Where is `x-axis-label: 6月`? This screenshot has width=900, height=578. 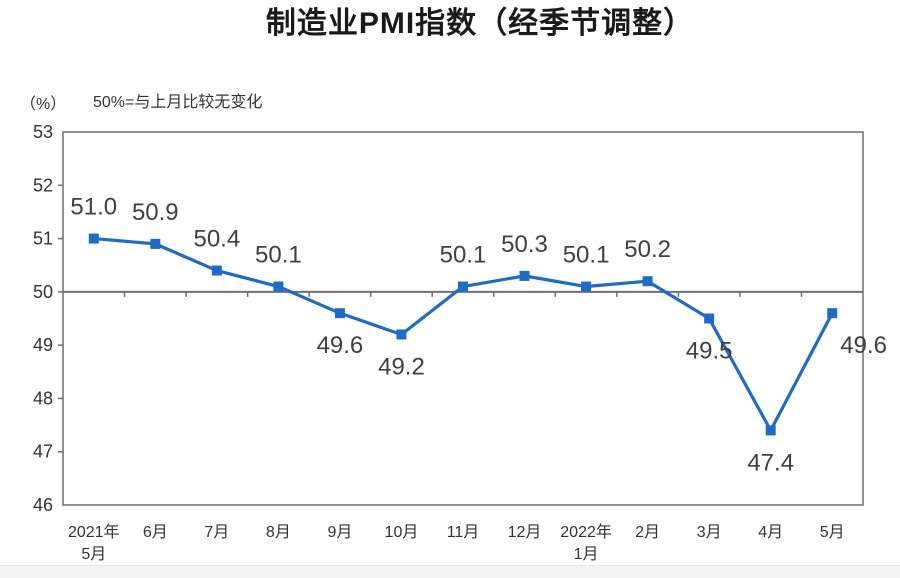
x-axis-label: 6月 is located at coordinates (155, 532).